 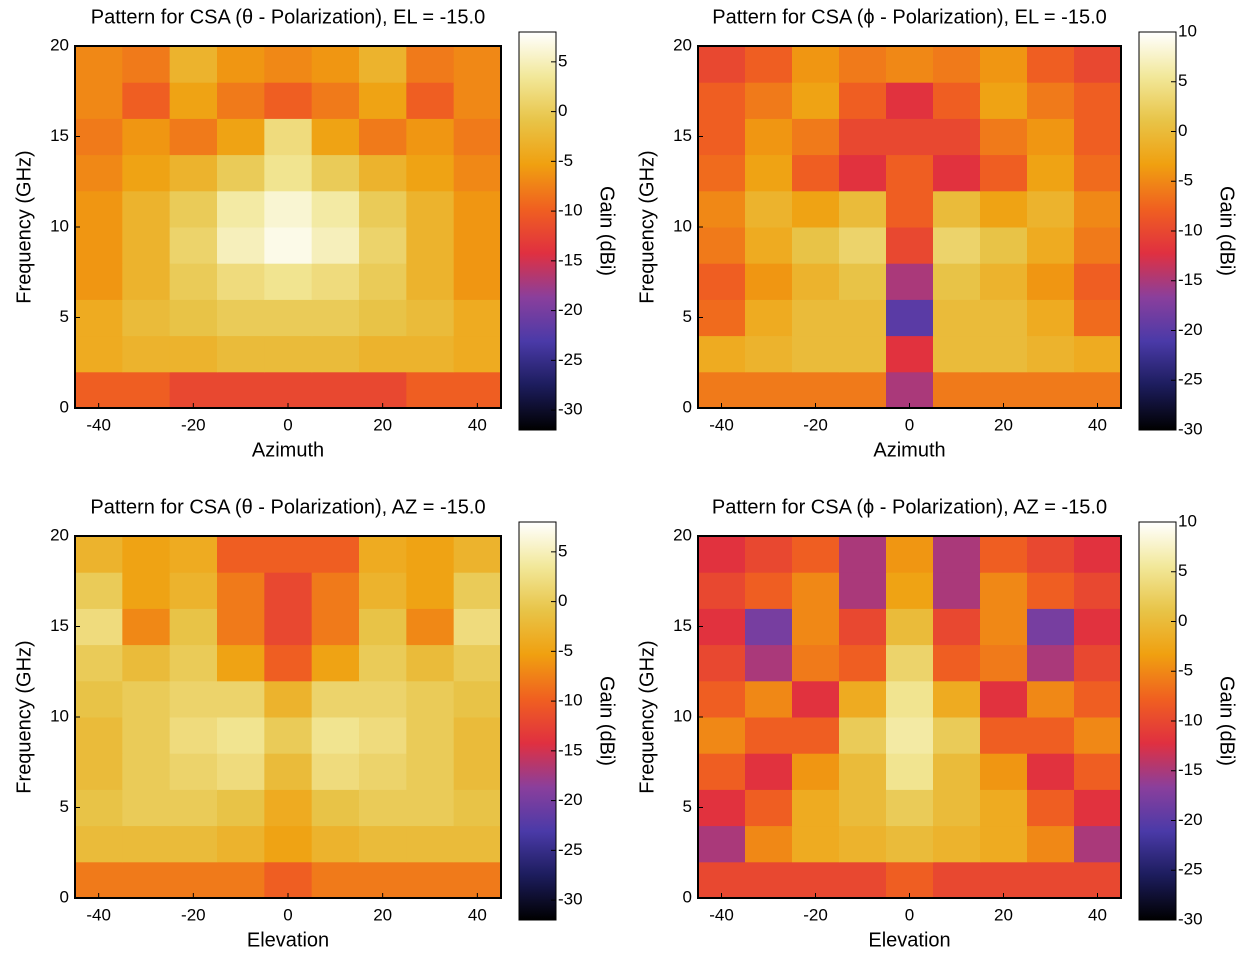 What do you see at coordinates (687, 806) in the screenshot?
I see `y-tick-label: 5` at bounding box center [687, 806].